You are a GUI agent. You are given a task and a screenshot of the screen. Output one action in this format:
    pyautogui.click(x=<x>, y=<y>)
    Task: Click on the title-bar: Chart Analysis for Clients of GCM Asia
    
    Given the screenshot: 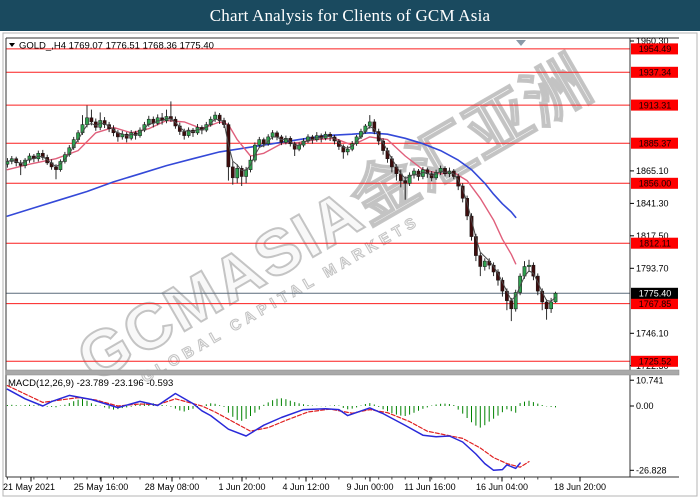 What is the action you would take?
    pyautogui.click(x=350, y=15)
    